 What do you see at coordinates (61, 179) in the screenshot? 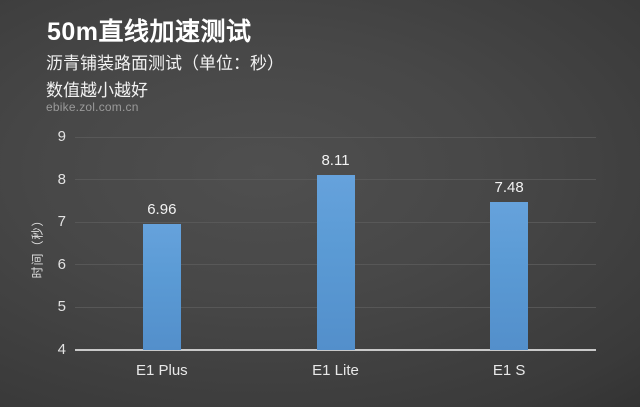
I see `y-tick-label: 8` at bounding box center [61, 179].